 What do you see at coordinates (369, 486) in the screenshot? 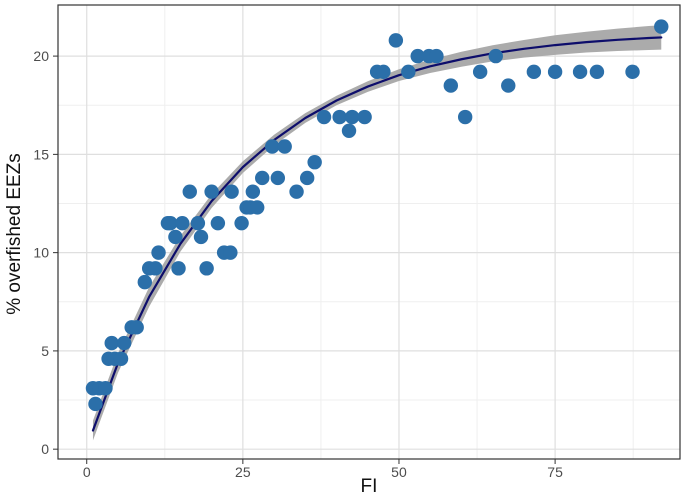
I see `x-axis-title: FI` at bounding box center [369, 486].